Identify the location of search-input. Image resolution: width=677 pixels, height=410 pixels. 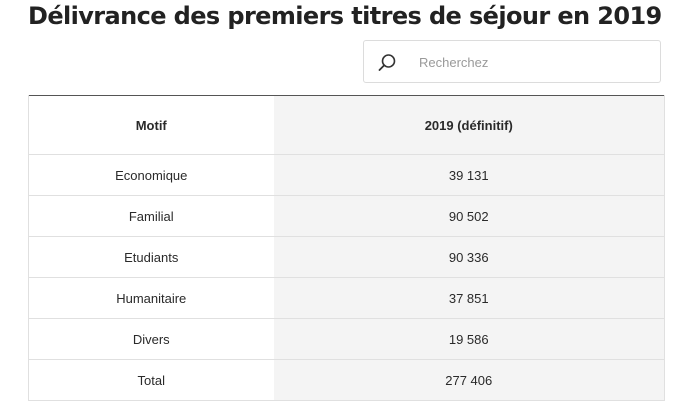
(534, 62).